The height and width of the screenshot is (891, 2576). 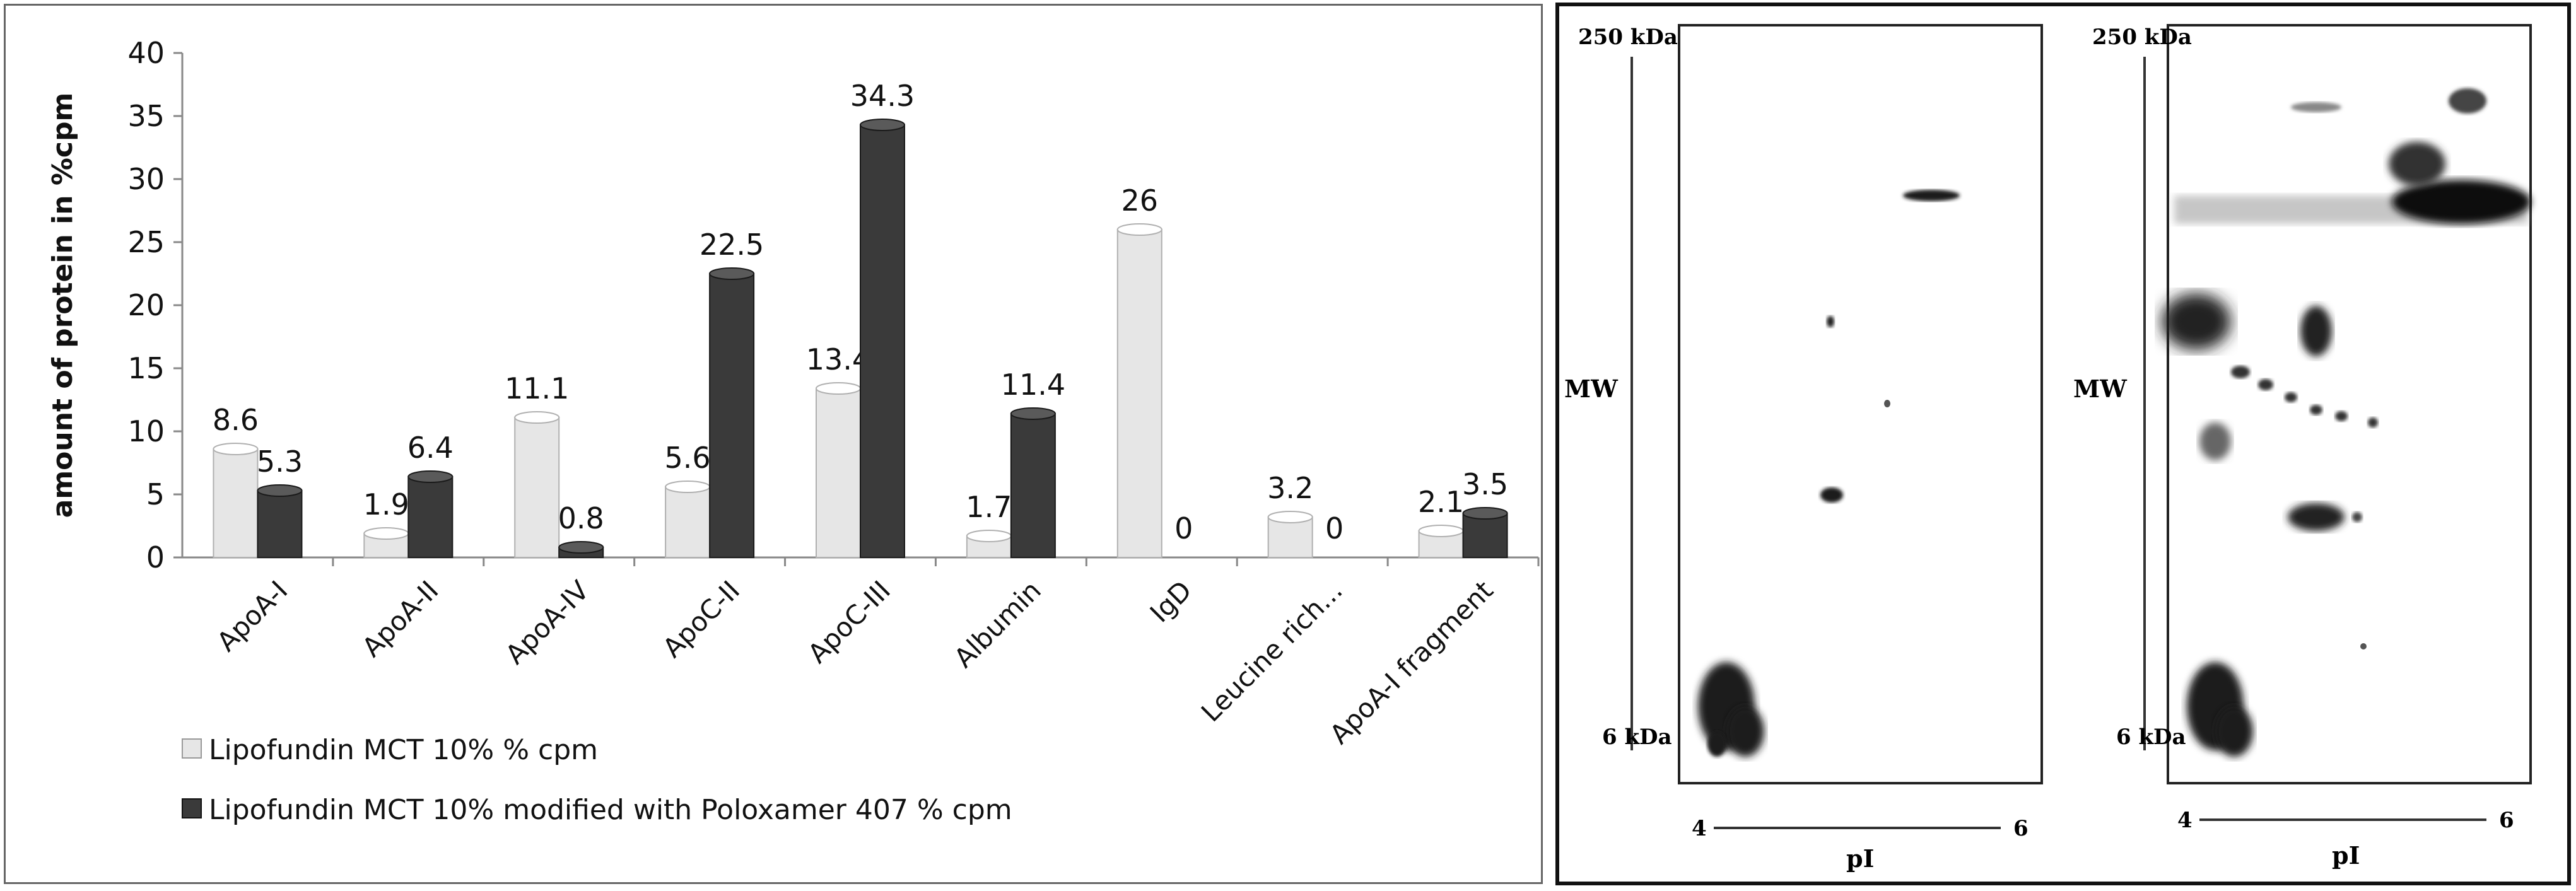 I want to click on data-label: 11.1, so click(x=537, y=388).